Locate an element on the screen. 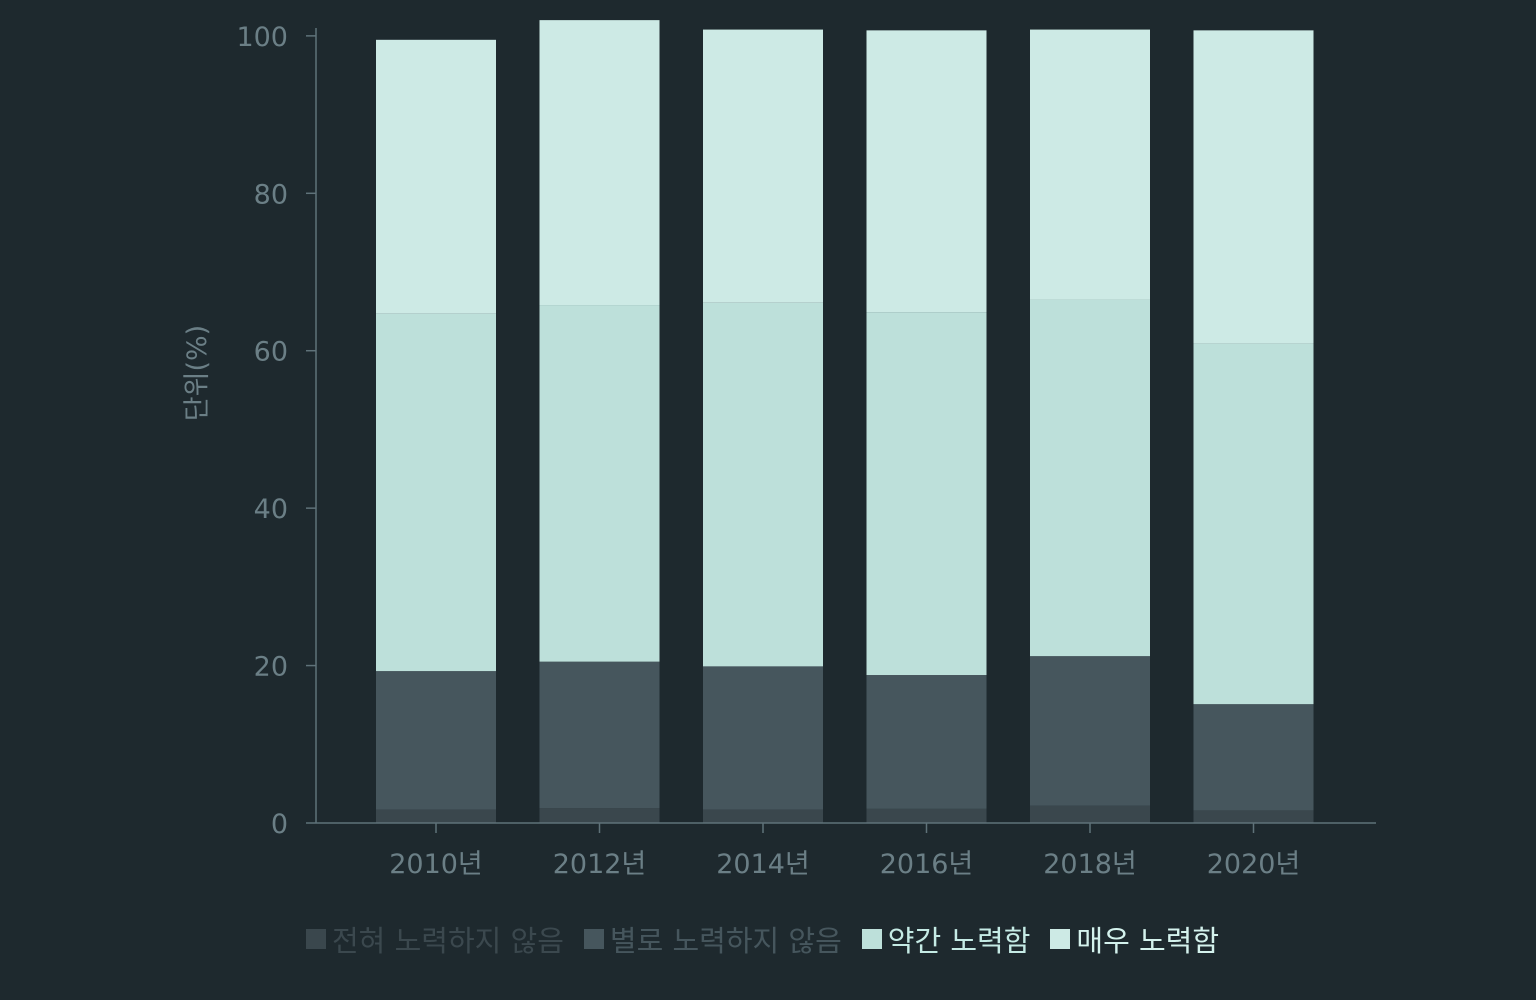  y-tick-label: 0 is located at coordinates (279, 824).